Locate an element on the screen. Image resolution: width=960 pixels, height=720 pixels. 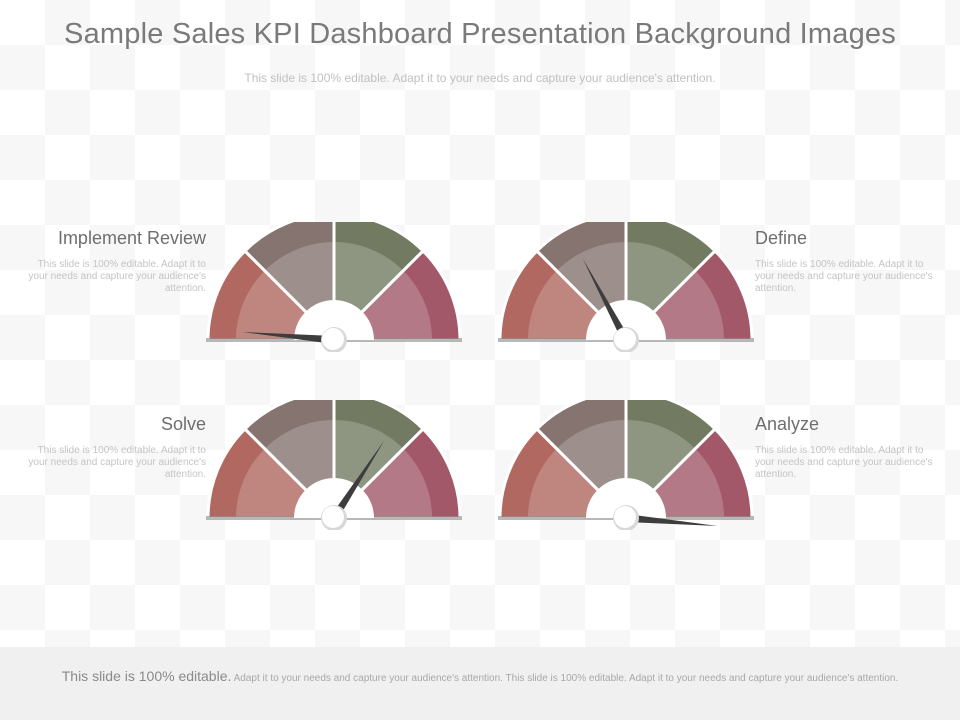
gauge-solve is located at coordinates (334, 465).